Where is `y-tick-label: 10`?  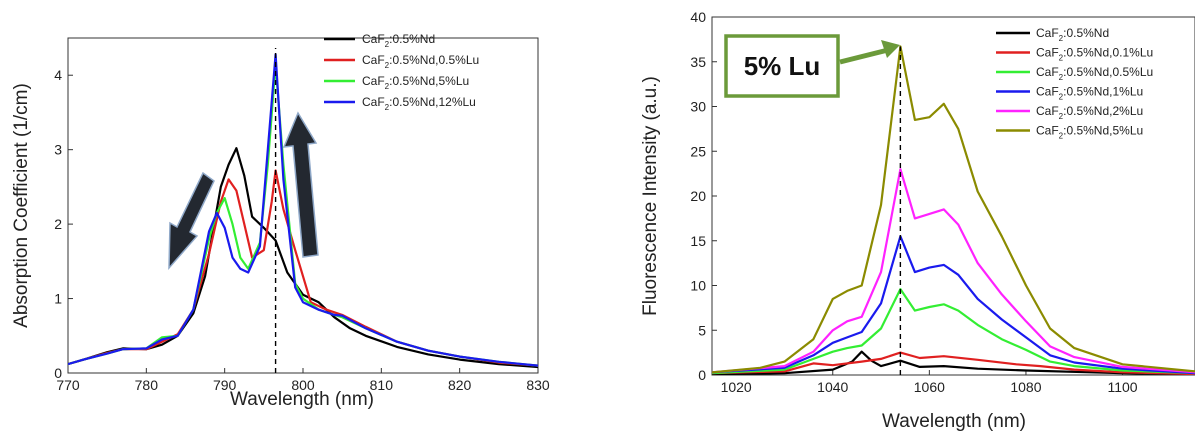
y-tick-label: 10 is located at coordinates (698, 286).